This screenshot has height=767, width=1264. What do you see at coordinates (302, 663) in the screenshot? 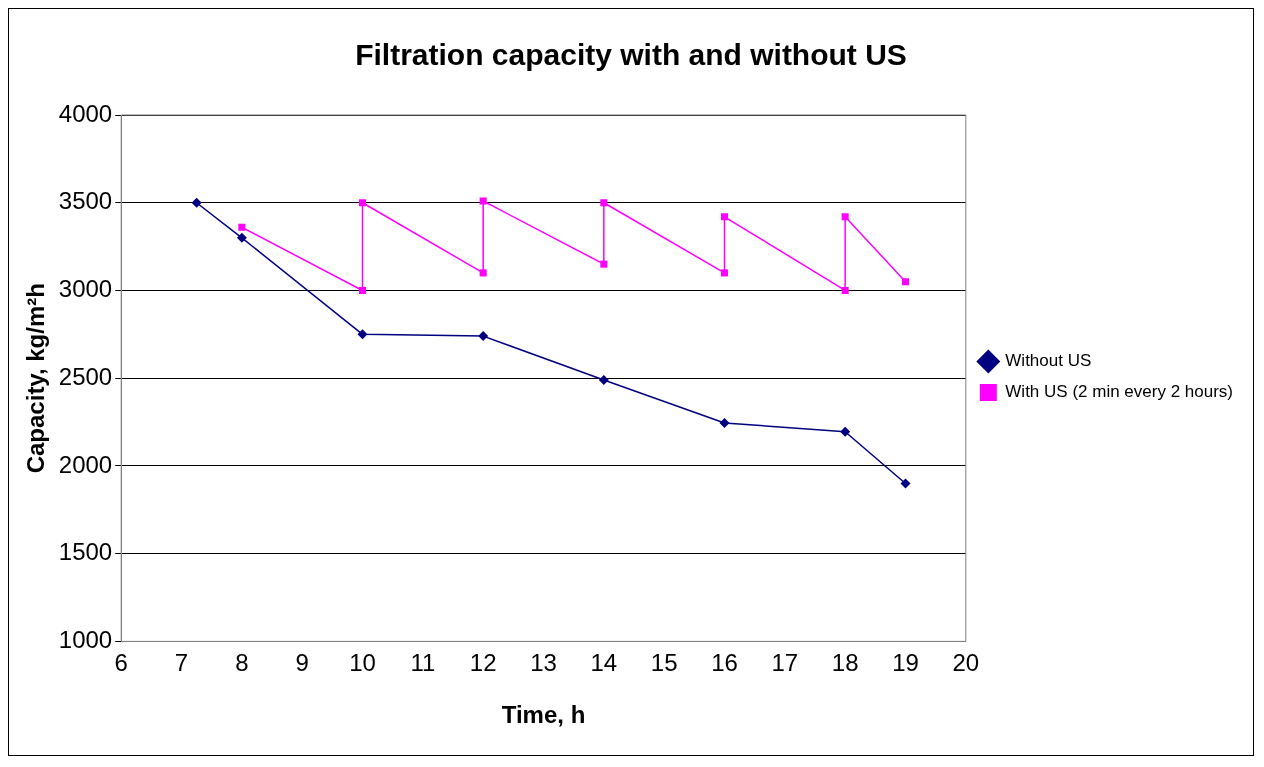
I see `x-tick-label: 9` at bounding box center [302, 663].